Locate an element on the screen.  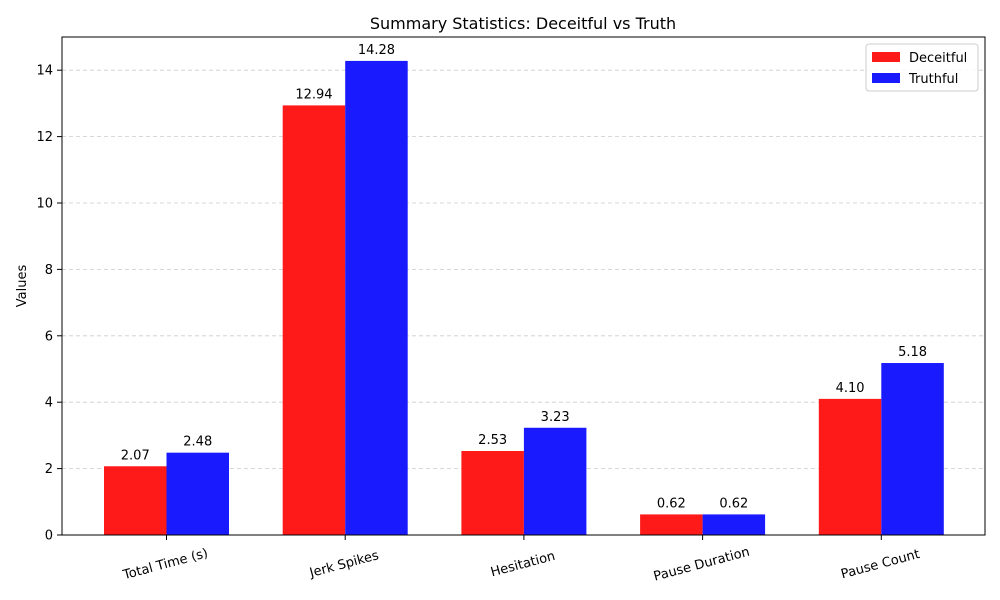
data-label-deceitful-1: 12.94 is located at coordinates (313, 94).